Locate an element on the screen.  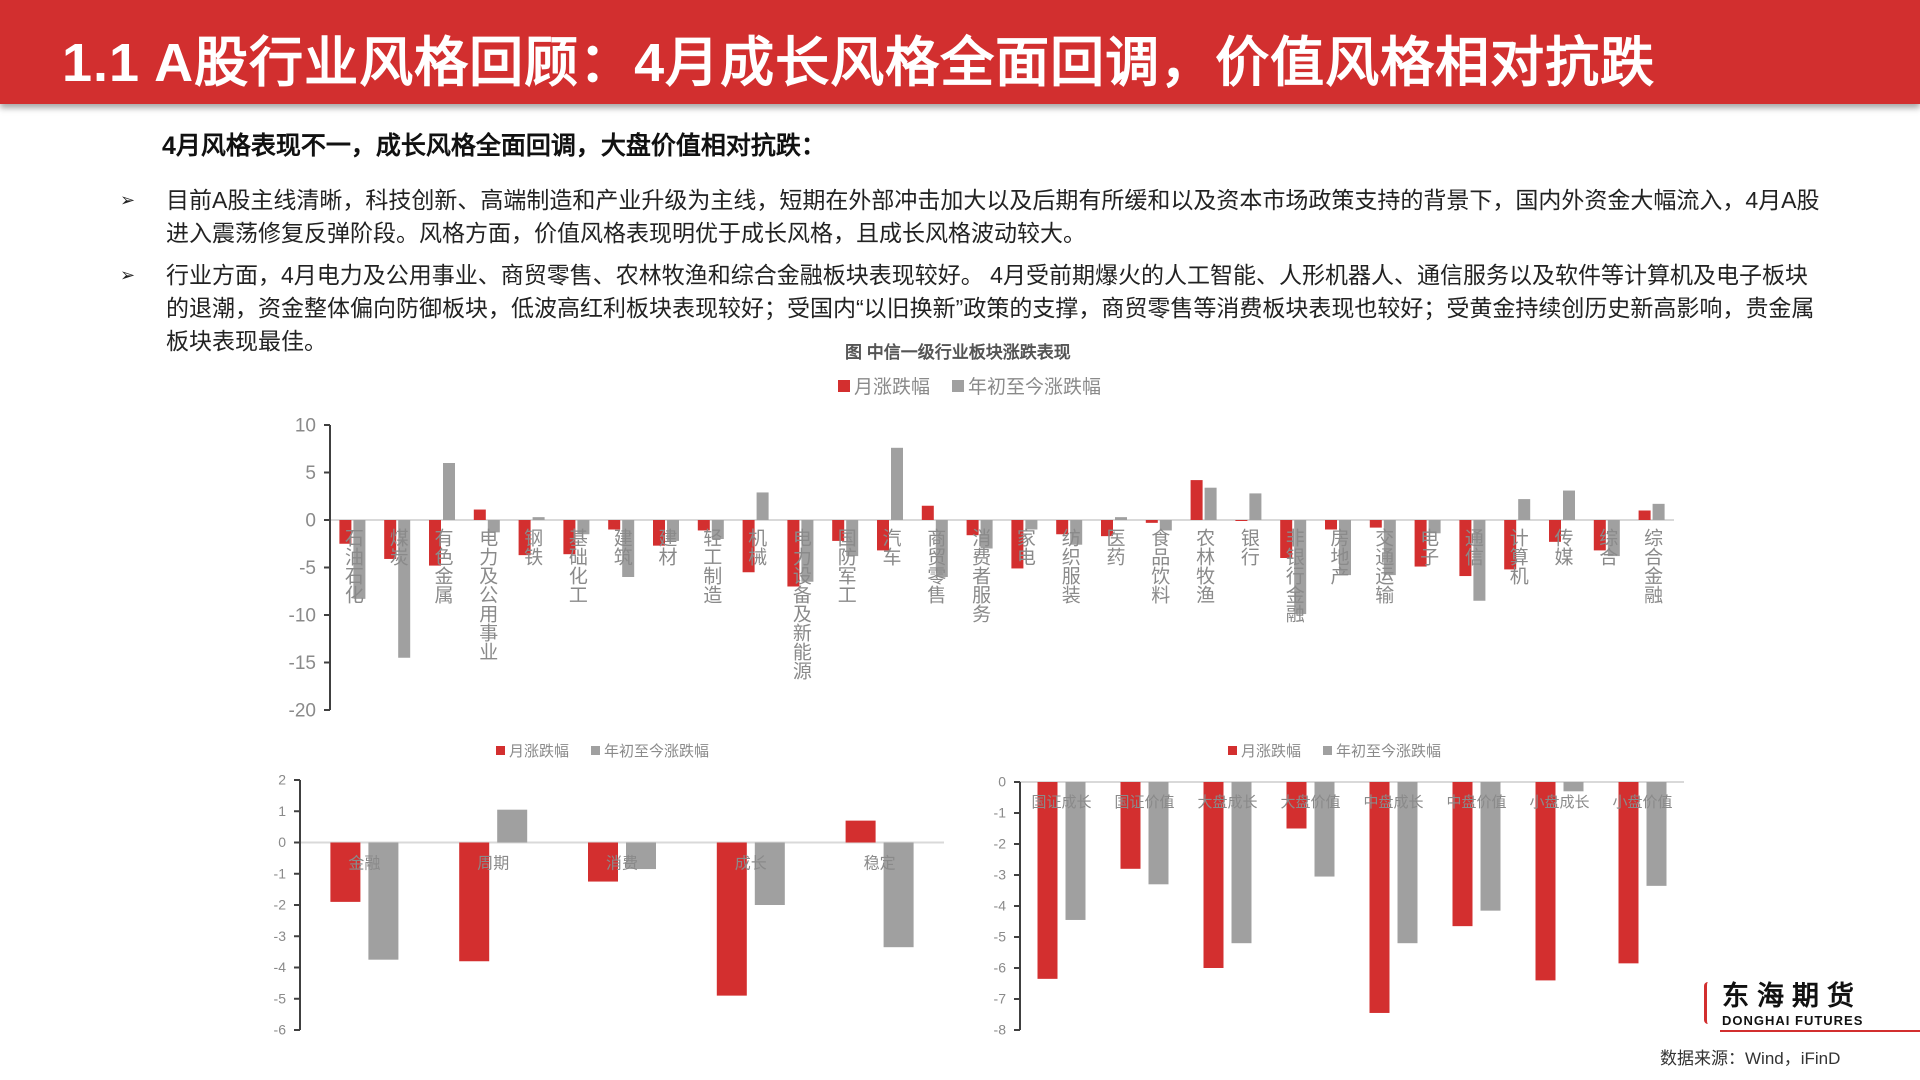
y-tick-label: -8 is located at coordinates (1000, 1030).